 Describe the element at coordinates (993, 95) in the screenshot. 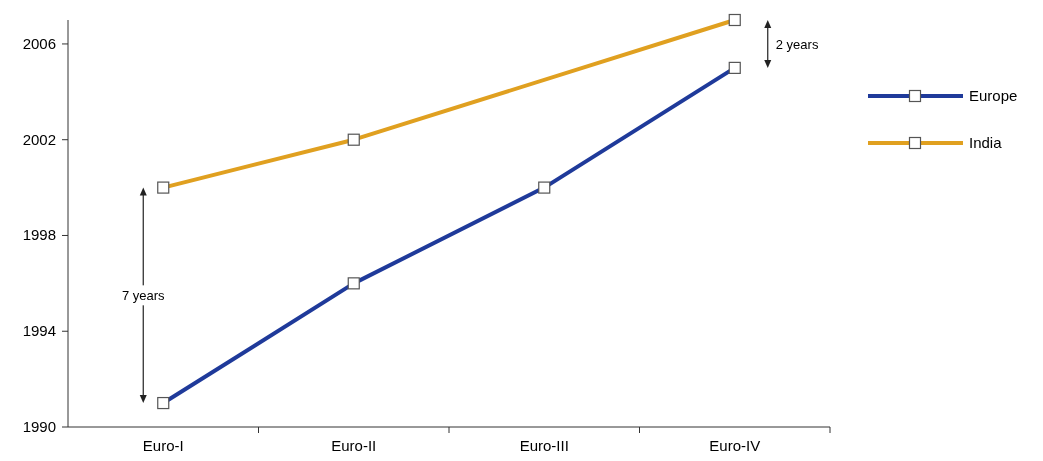

I see `legend-label: Europe` at that location.